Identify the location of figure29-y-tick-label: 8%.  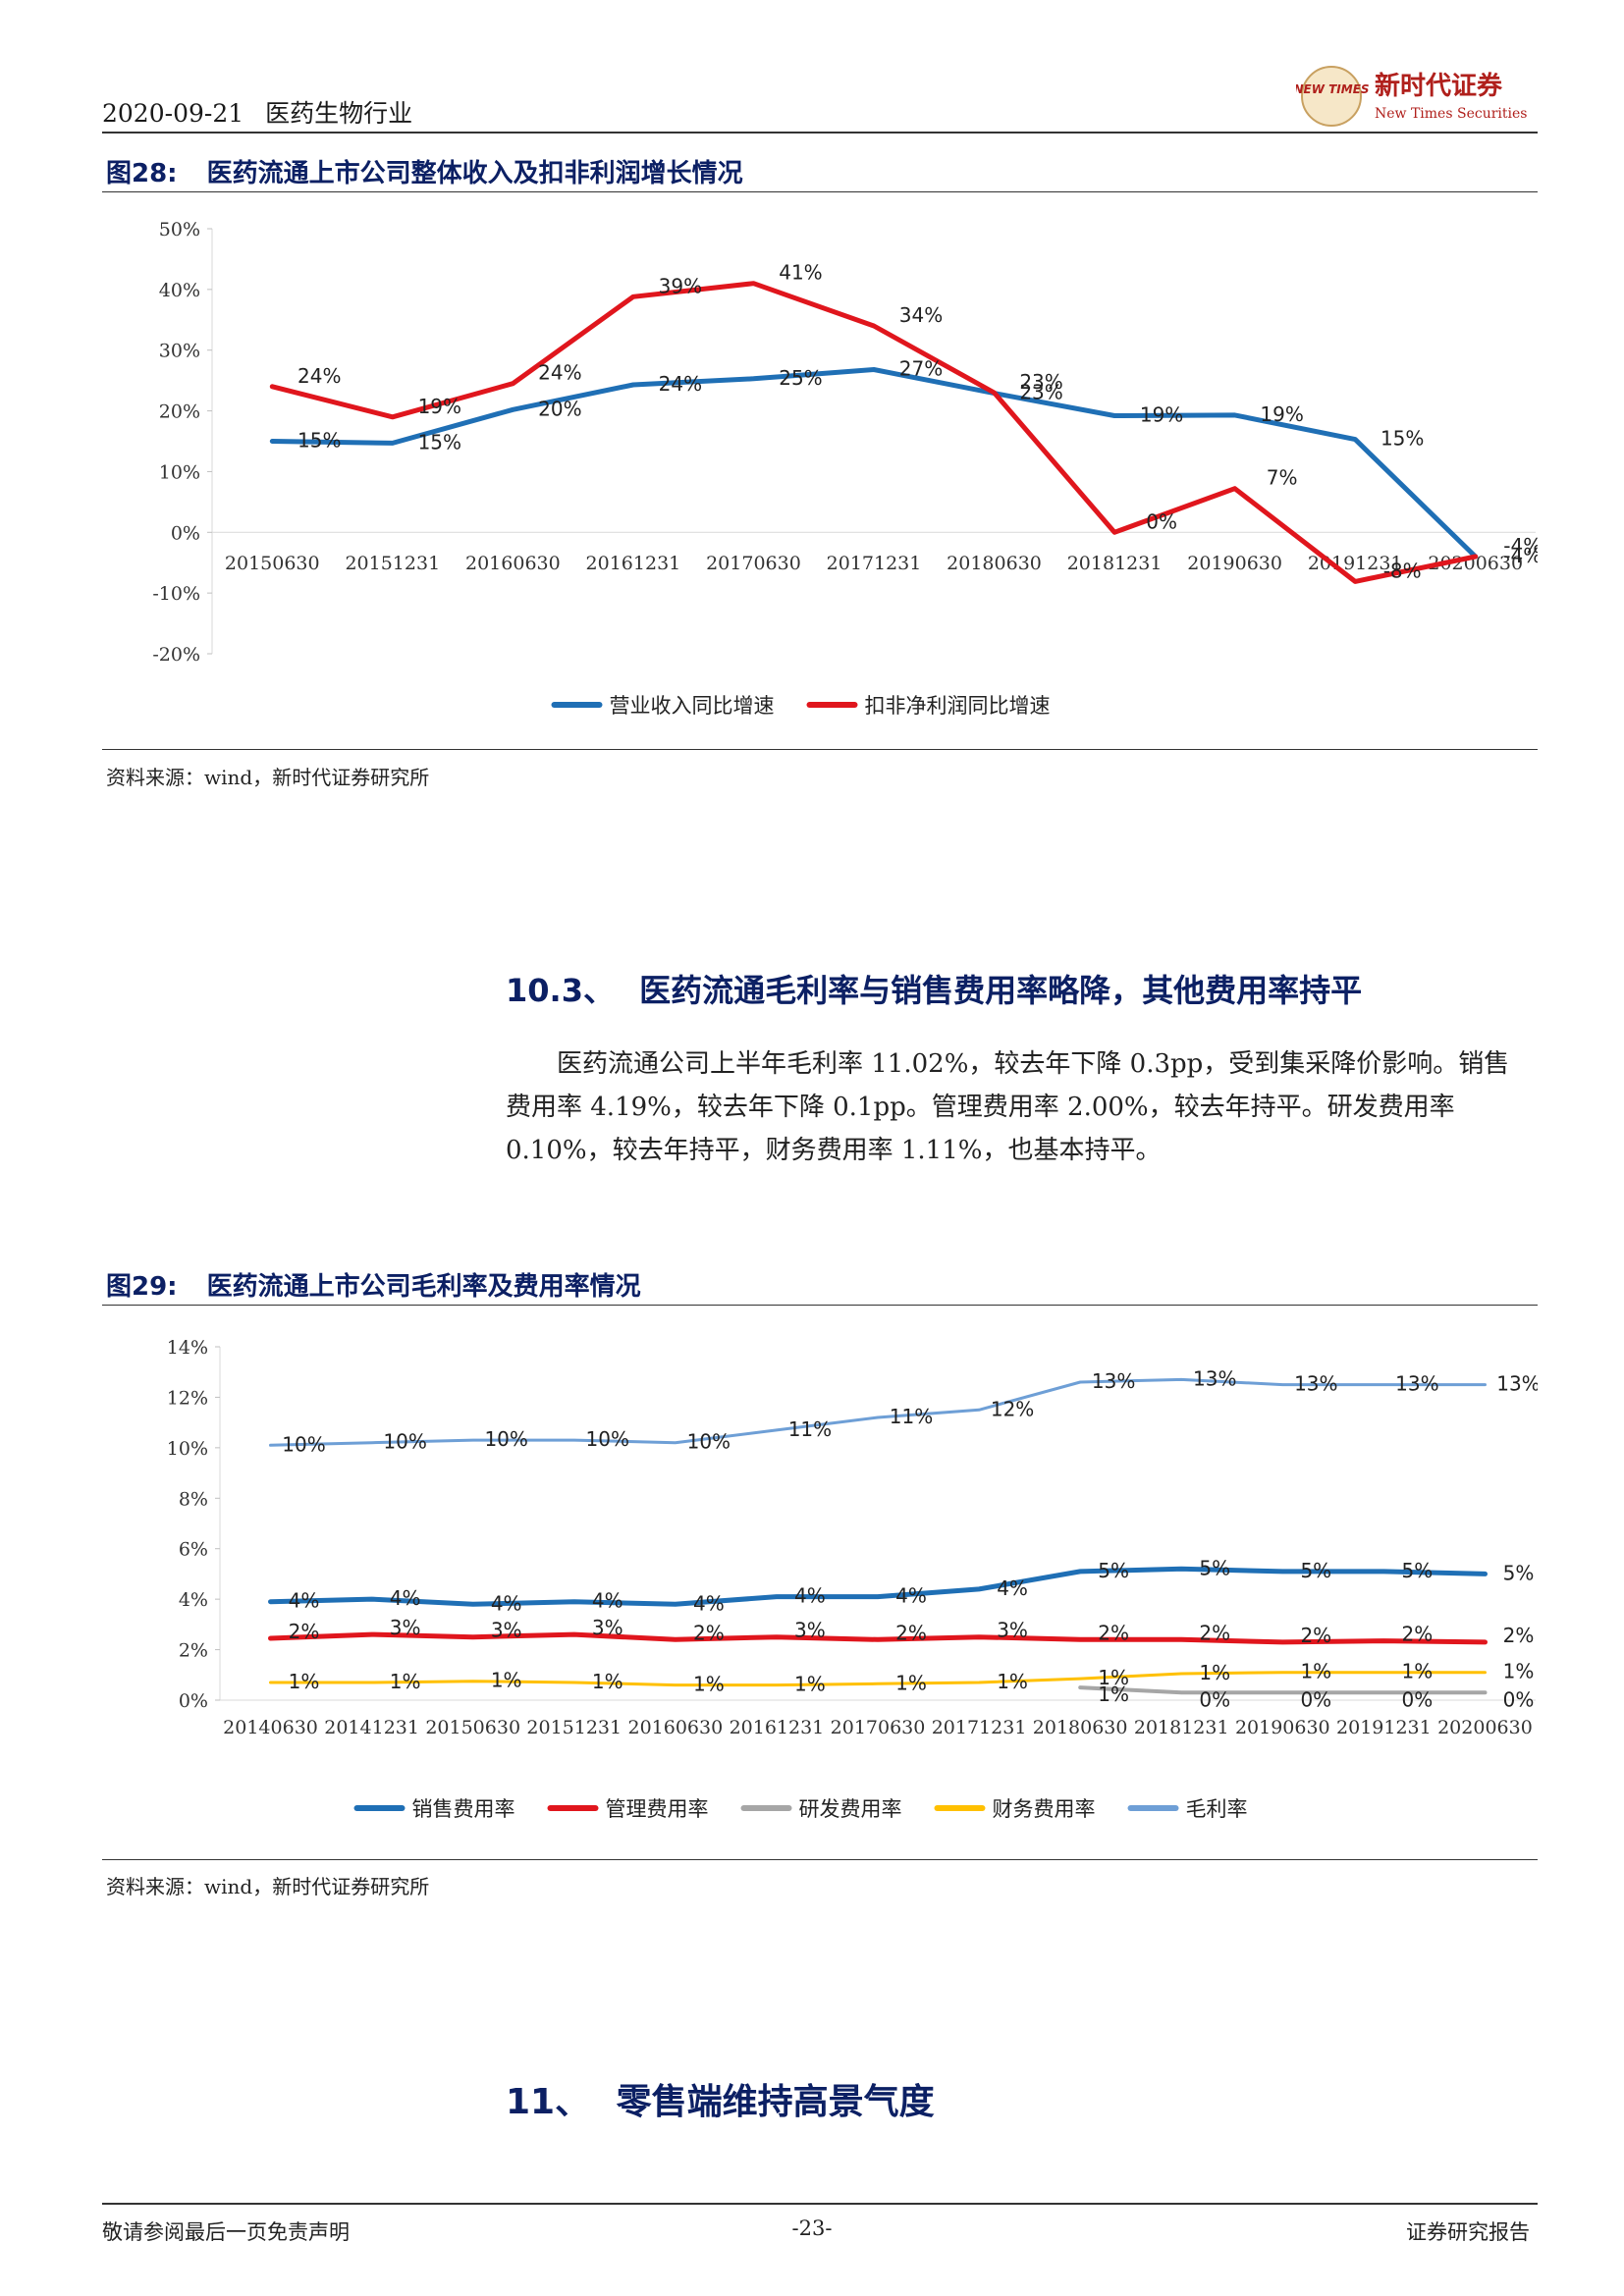
(193, 1499).